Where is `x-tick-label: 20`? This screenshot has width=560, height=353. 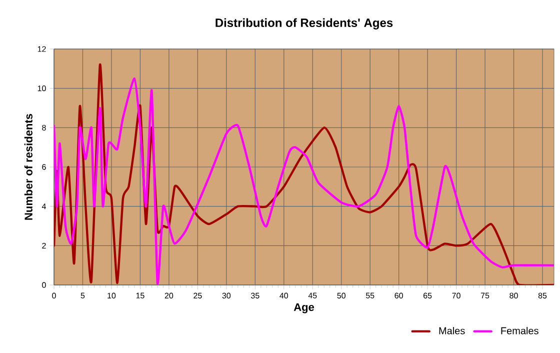
x-tick-label: 20 is located at coordinates (169, 295).